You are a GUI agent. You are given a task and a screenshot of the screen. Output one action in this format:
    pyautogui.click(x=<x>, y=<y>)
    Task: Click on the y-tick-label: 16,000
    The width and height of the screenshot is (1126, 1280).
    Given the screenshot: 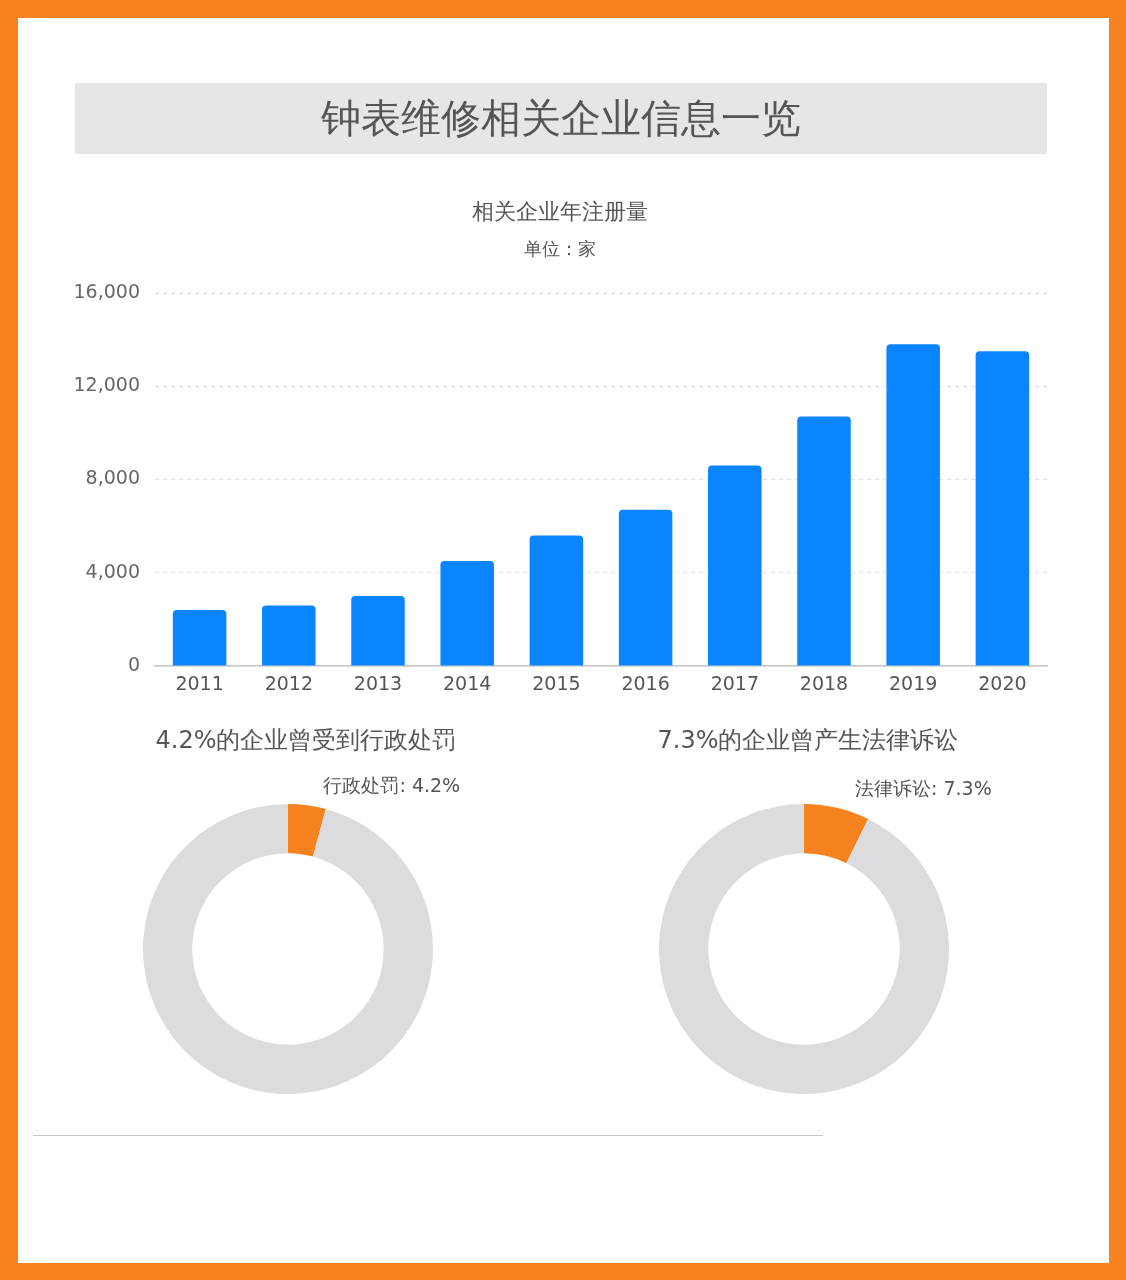 What is the action you would take?
    pyautogui.click(x=106, y=290)
    